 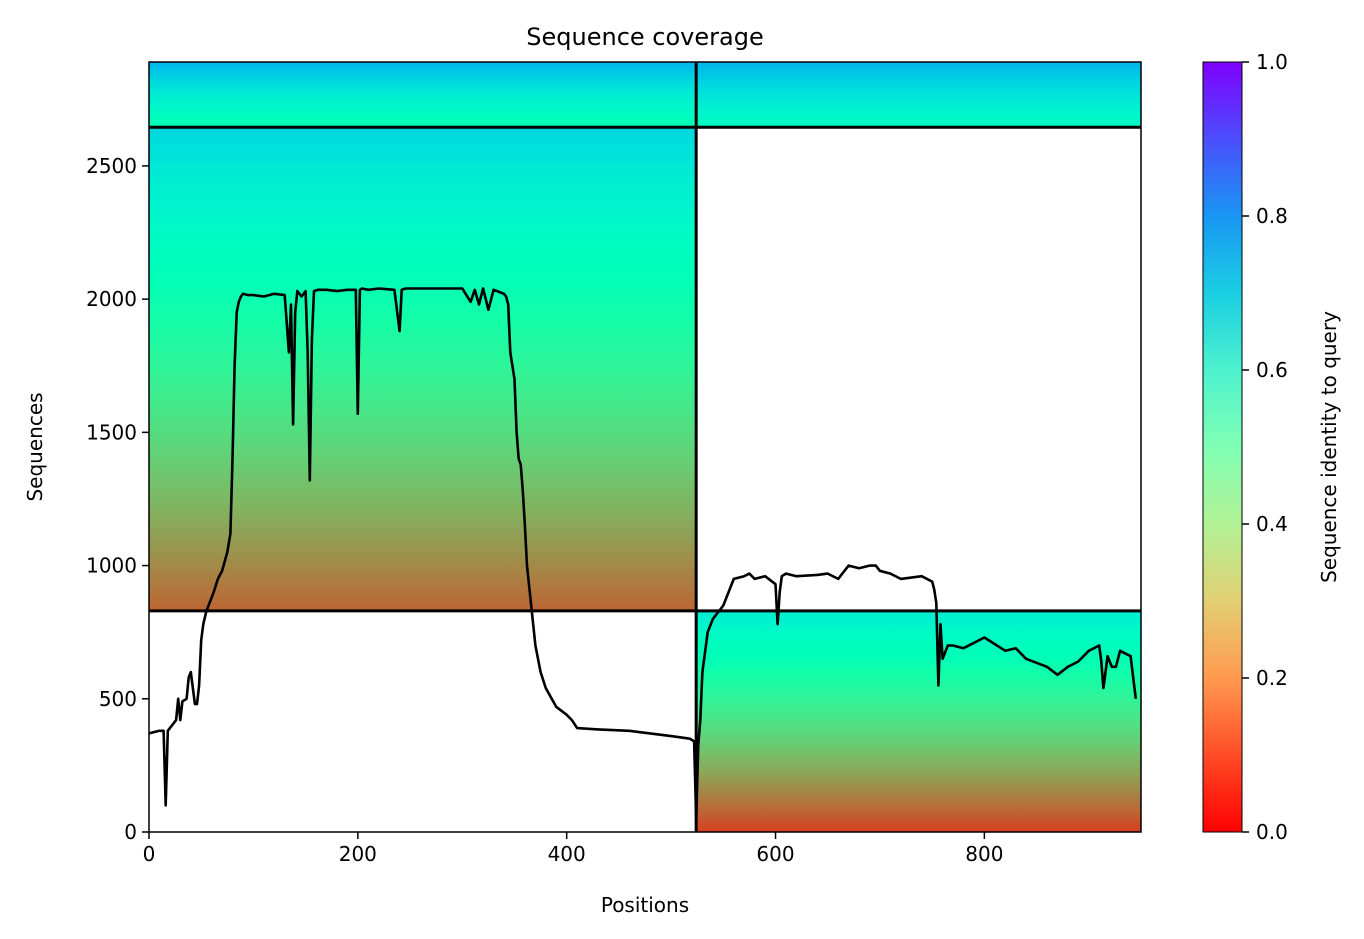 I want to click on chart-title: Sequence coverage, so click(x=644, y=37).